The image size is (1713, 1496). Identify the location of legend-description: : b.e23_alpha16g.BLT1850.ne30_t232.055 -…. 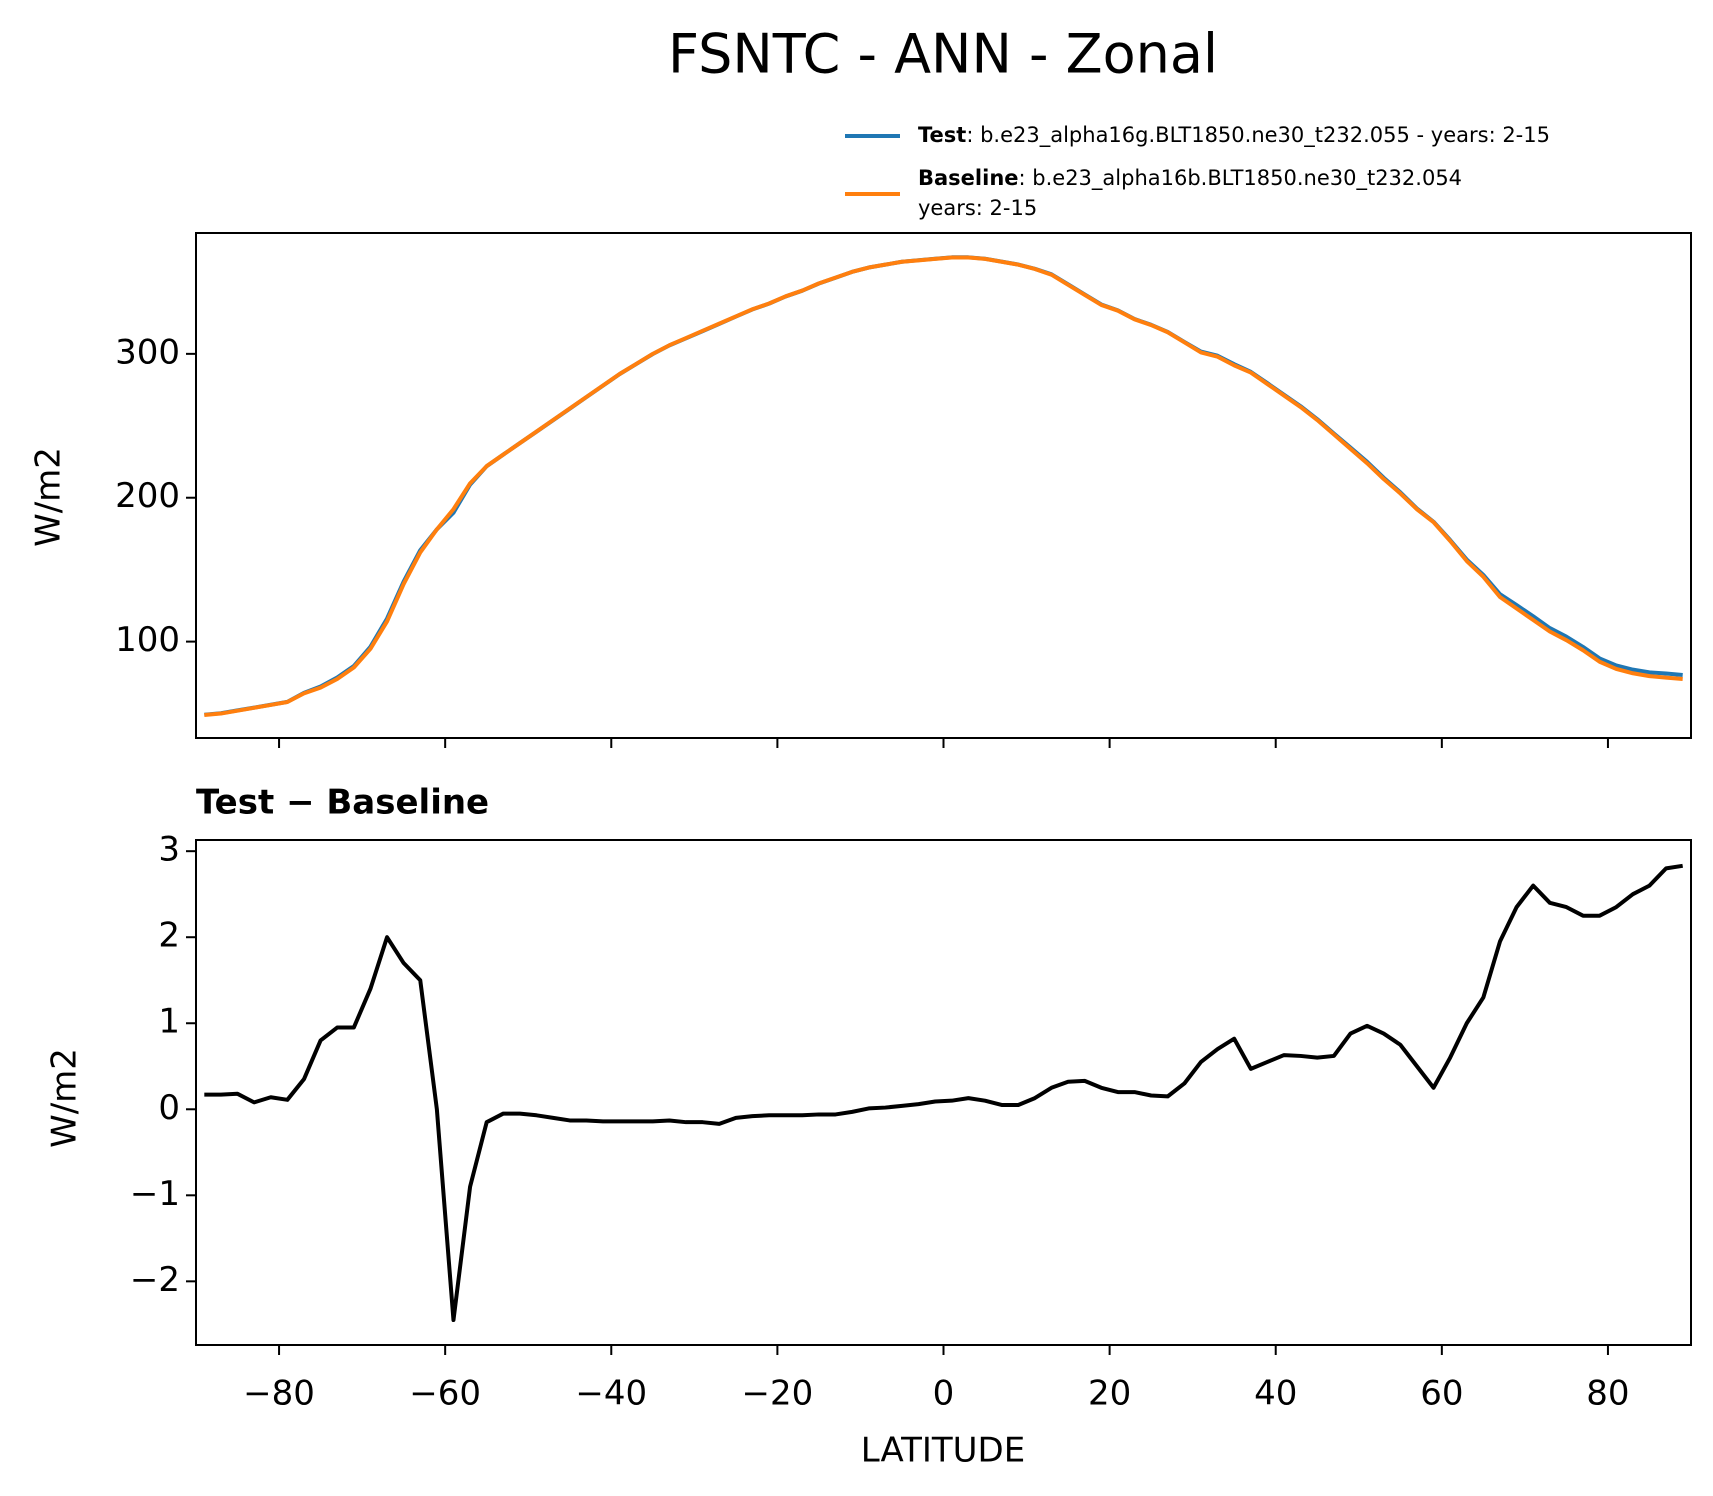
(1258, 135).